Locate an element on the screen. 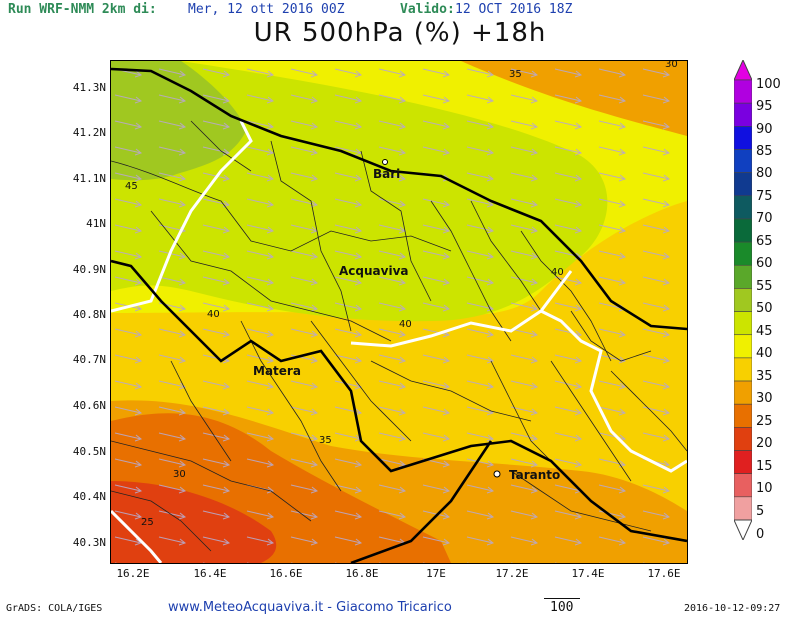 The width and height of the screenshot is (800, 618). contour-label-35-b: 35 is located at coordinates (325, 440).